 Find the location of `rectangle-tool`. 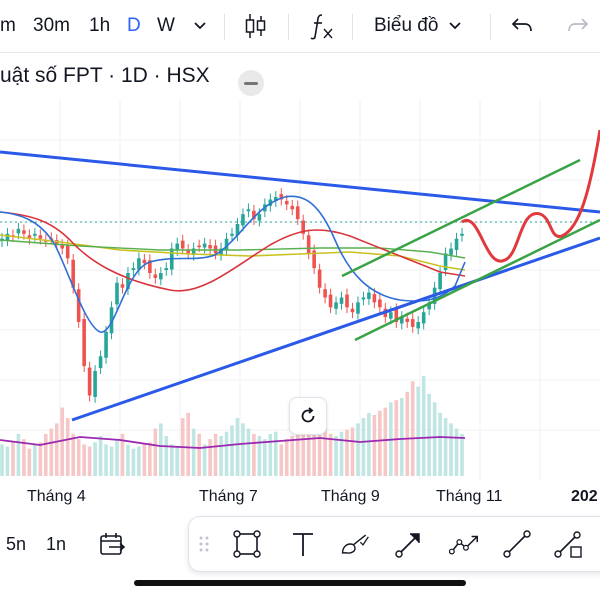

rectangle-tool is located at coordinates (247, 544).